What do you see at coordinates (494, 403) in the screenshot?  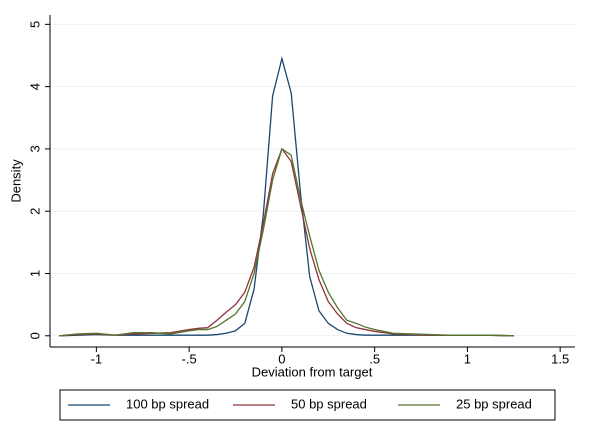 I see `legend-label: 25 bp spread` at bounding box center [494, 403].